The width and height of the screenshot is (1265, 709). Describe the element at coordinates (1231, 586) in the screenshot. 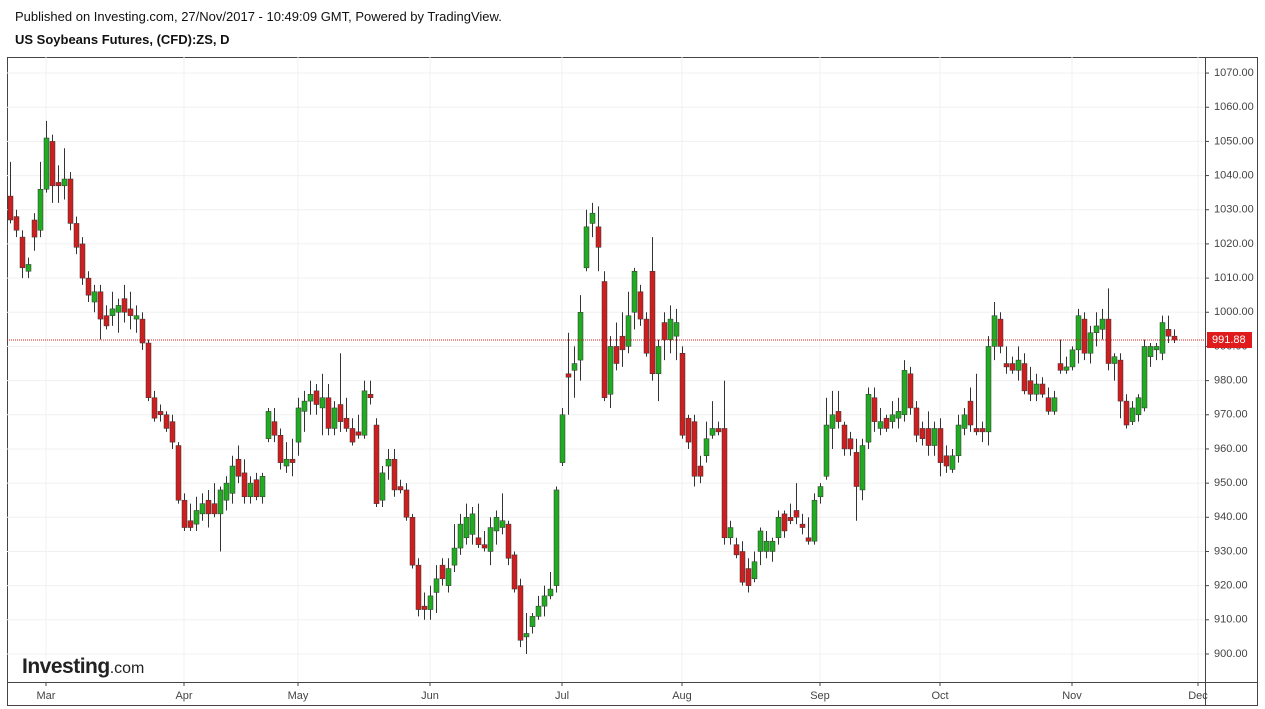

I see `y-tick-label: 920.00` at that location.